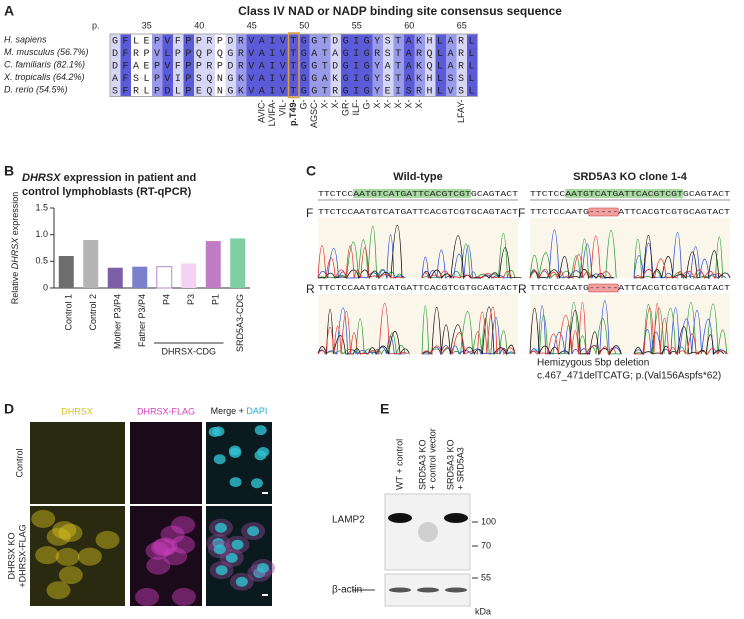 The image size is (744, 619). Describe the element at coordinates (603, 288) in the screenshot. I see `deletion-box` at that location.